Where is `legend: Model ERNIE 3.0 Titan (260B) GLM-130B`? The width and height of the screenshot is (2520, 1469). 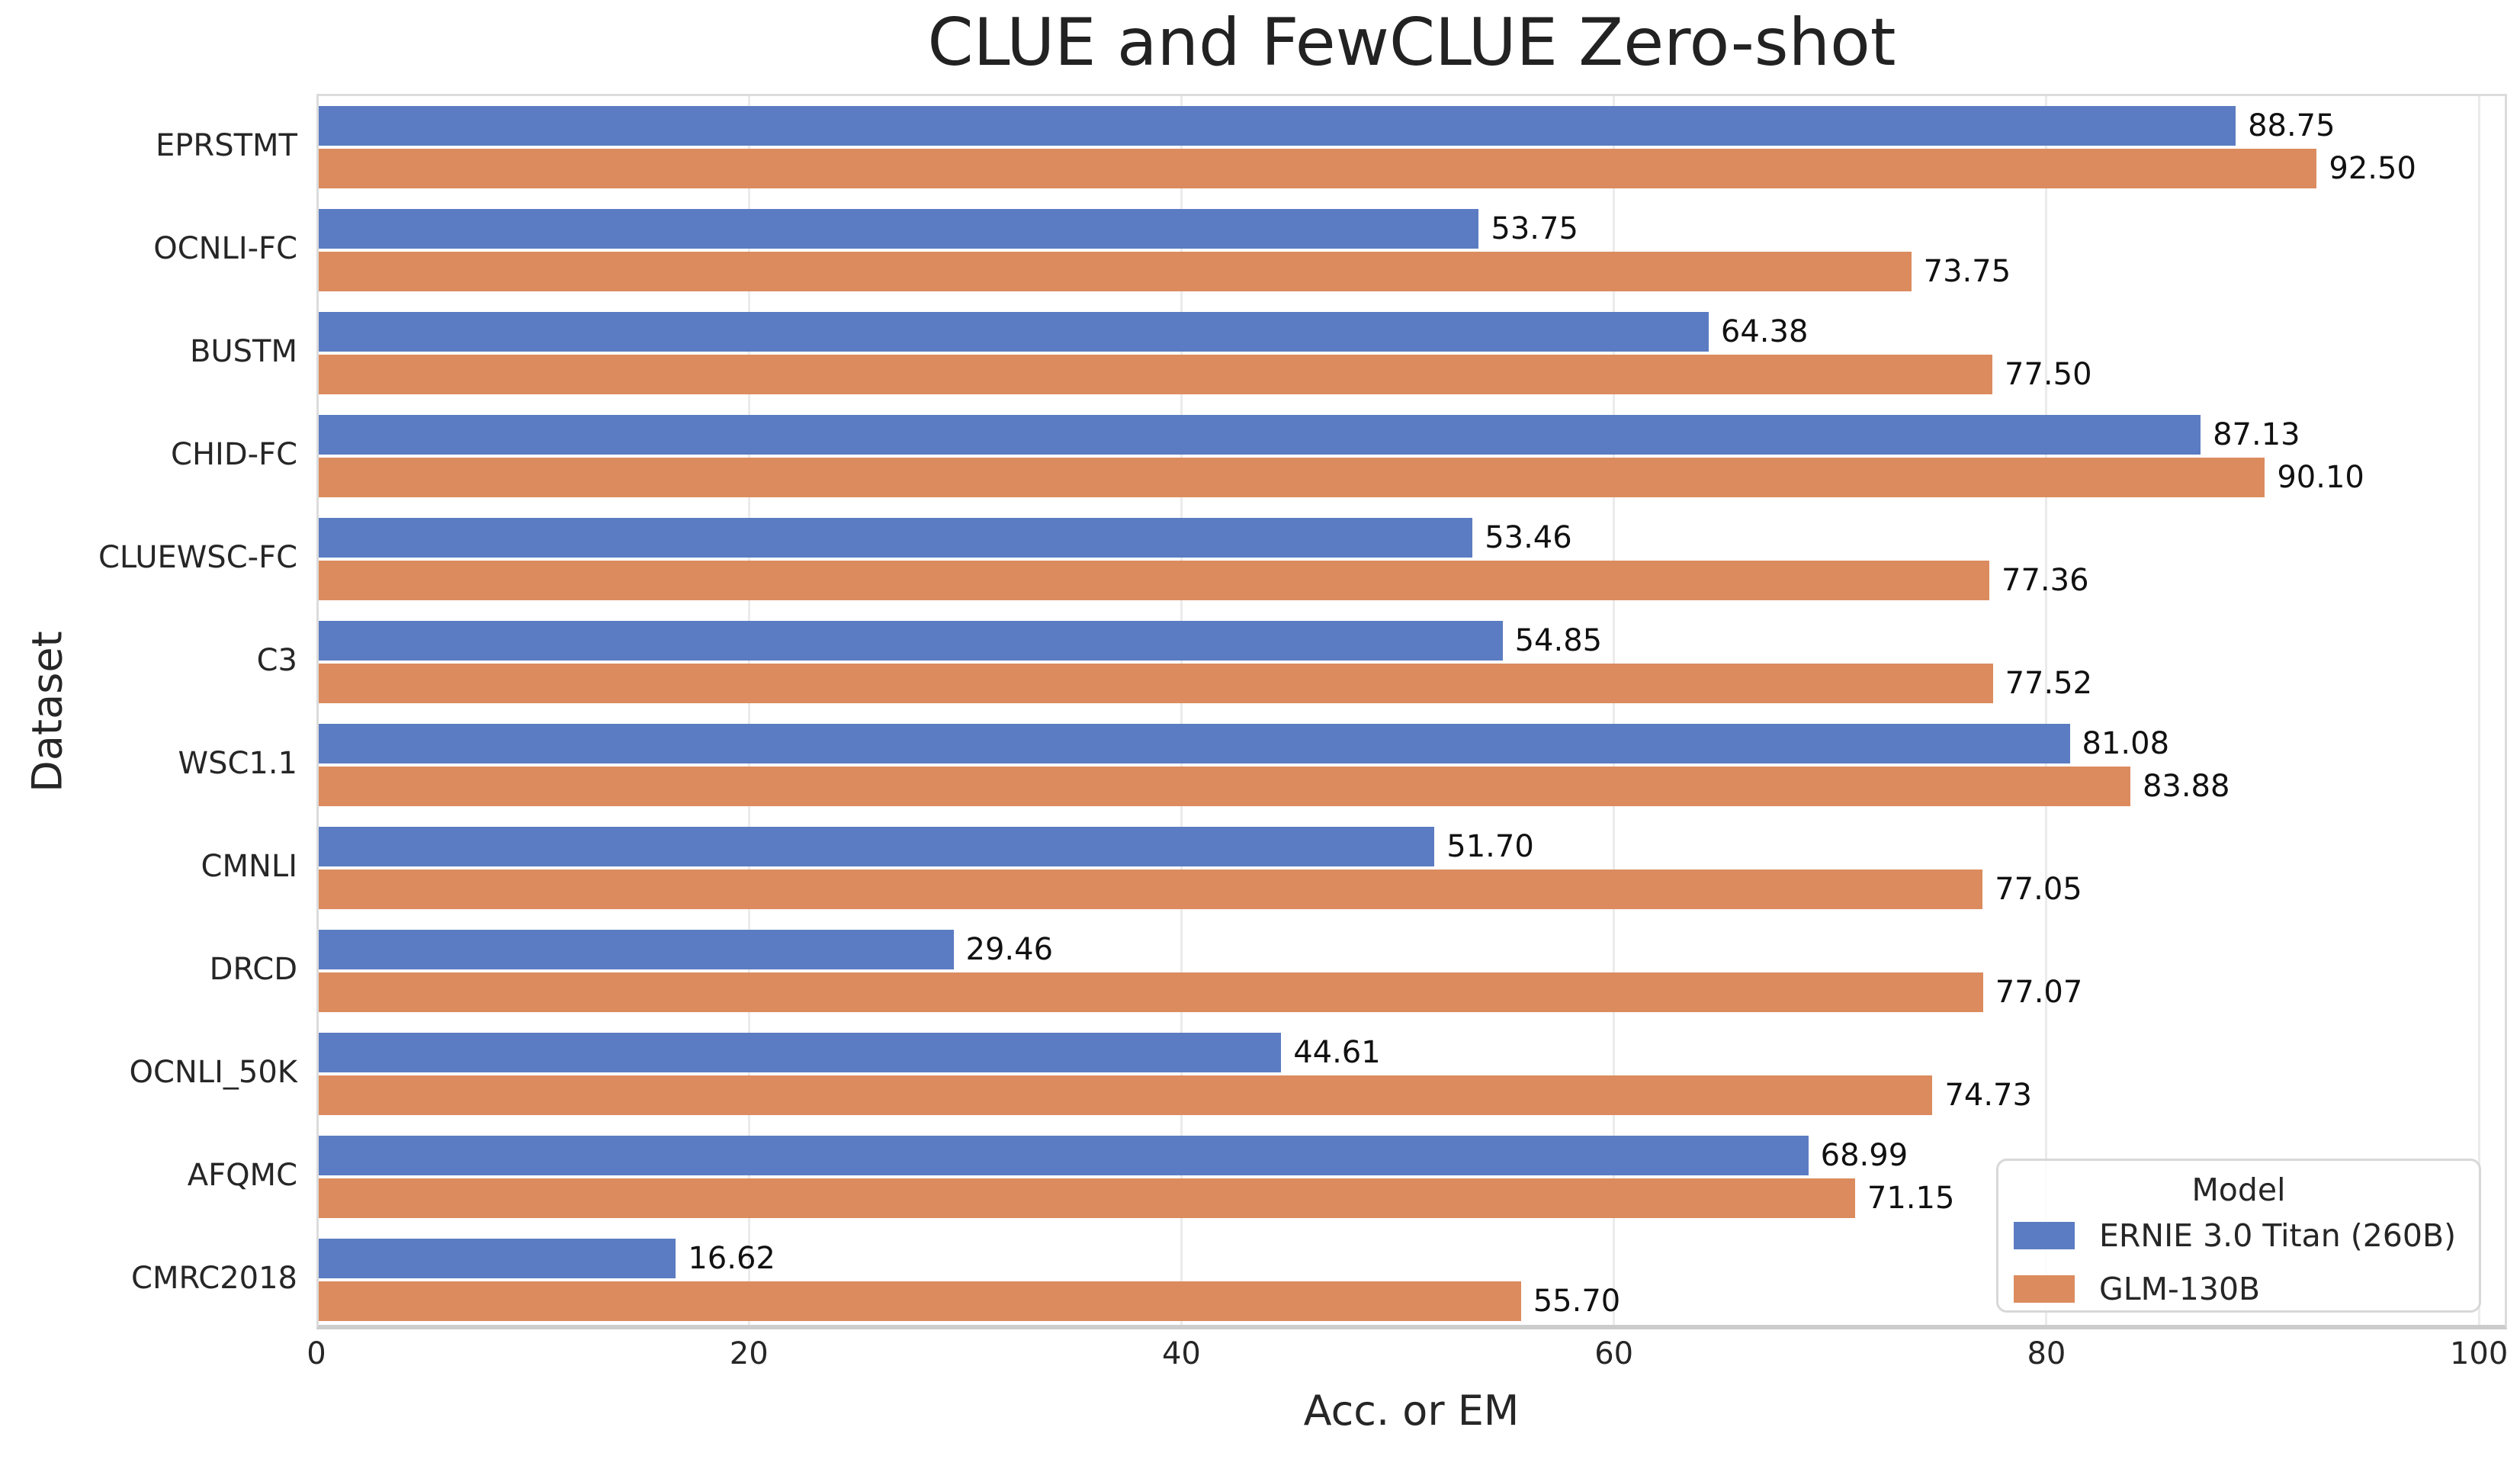 legend: Model ERNIE 3.0 Titan (260B) GLM-130B is located at coordinates (2238, 1236).